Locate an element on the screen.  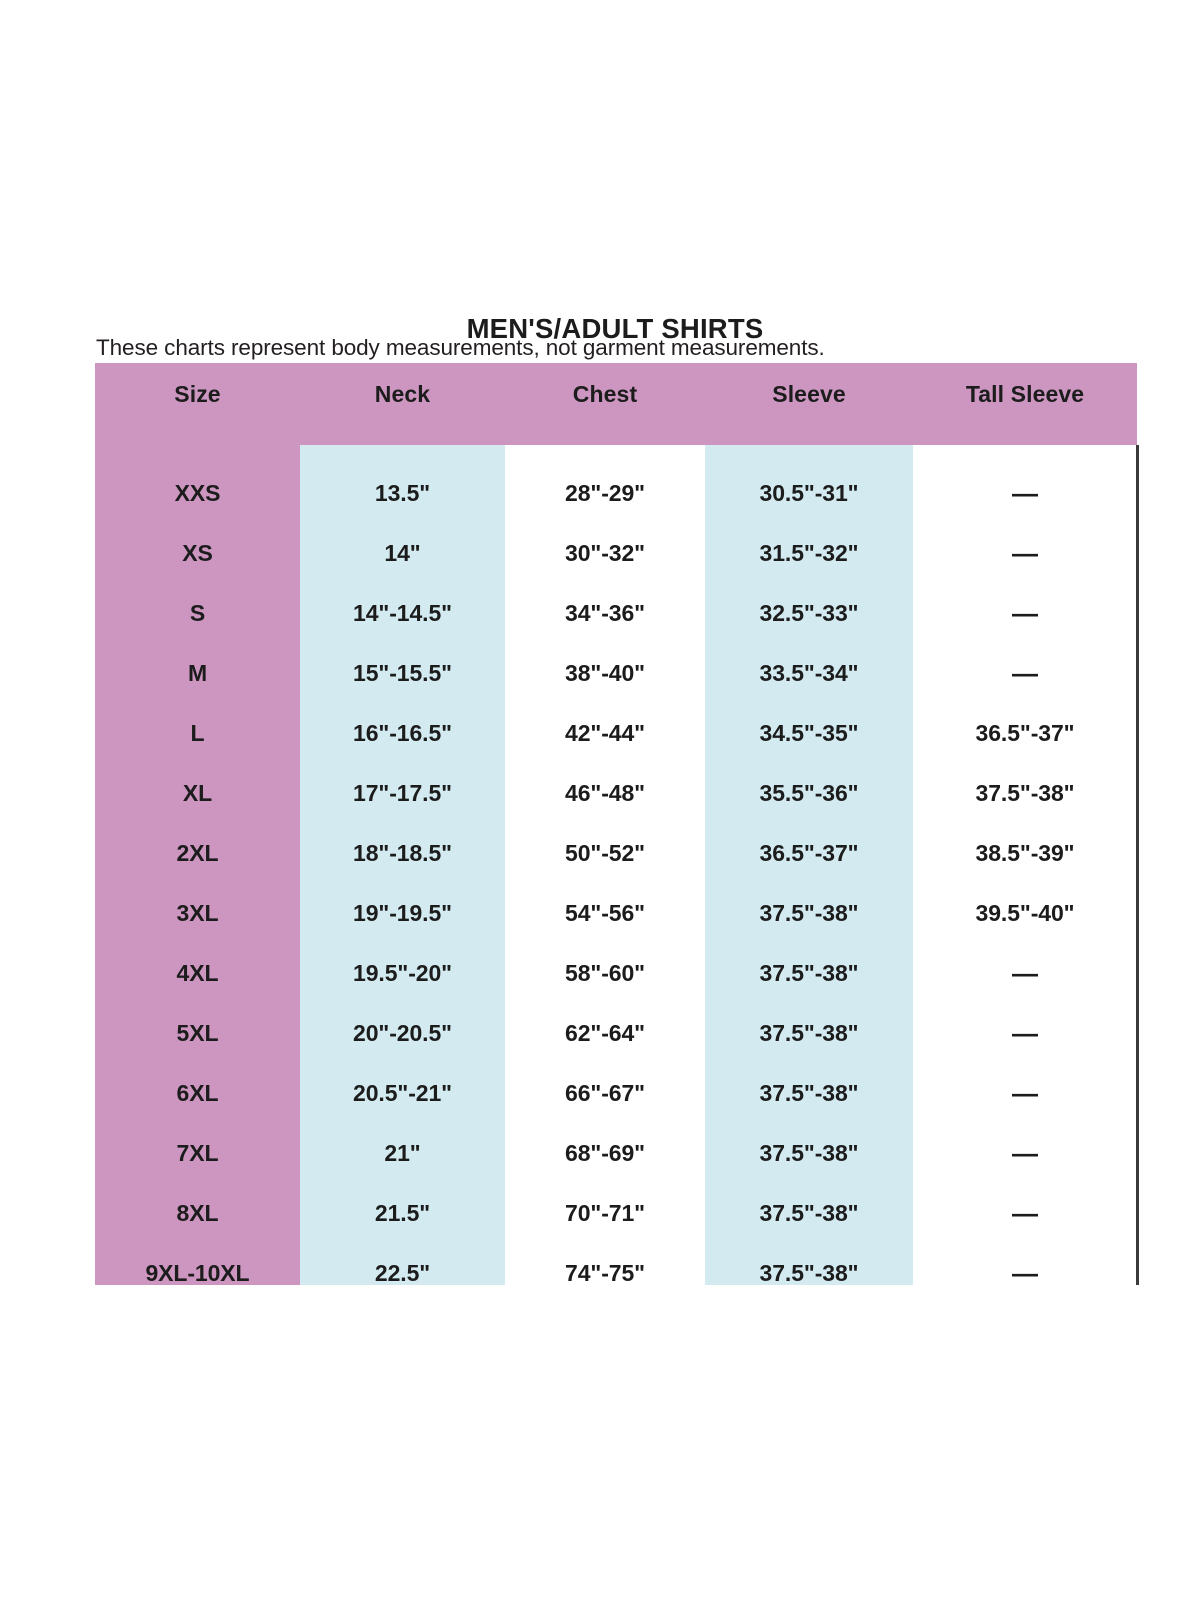
header-band is located at coordinates (616, 404).